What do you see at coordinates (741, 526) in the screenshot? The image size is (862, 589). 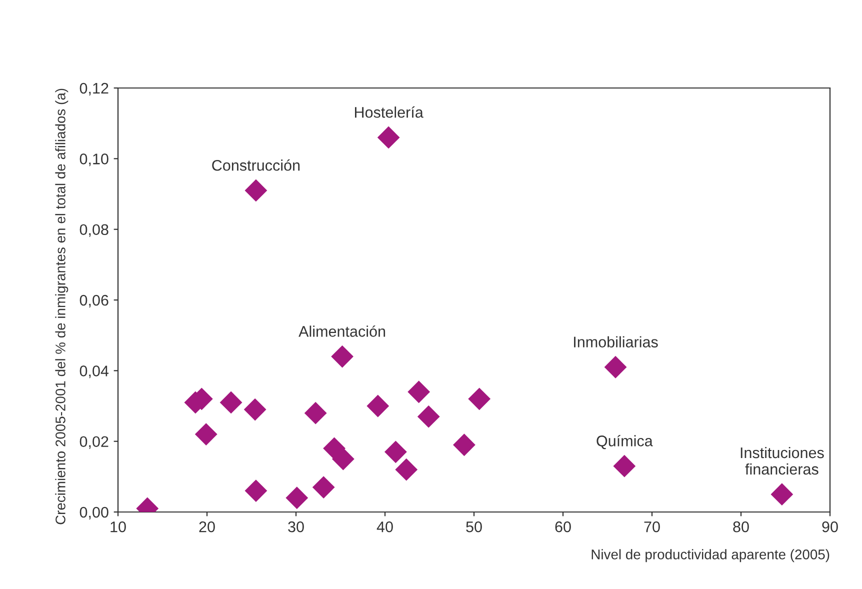 I see `x-tick-label: 80` at bounding box center [741, 526].